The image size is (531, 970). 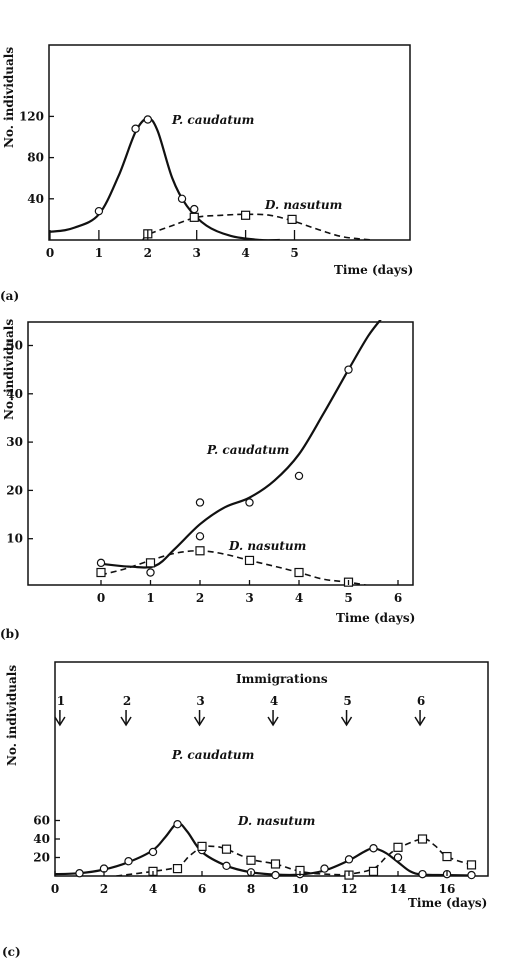 What do you see at coordinates (14, 442) in the screenshot?
I see `y-tick-label: 30` at bounding box center [14, 442].